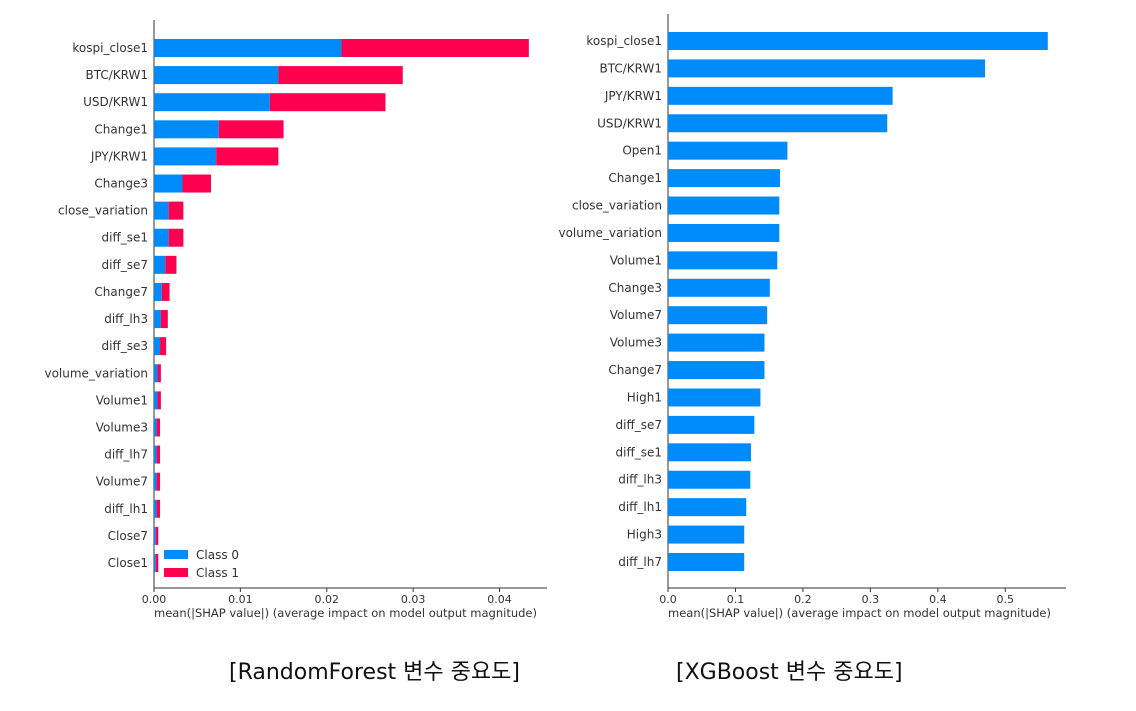 The image size is (1136, 711). I want to click on xgb-bar-diff-lh3, so click(709, 479).